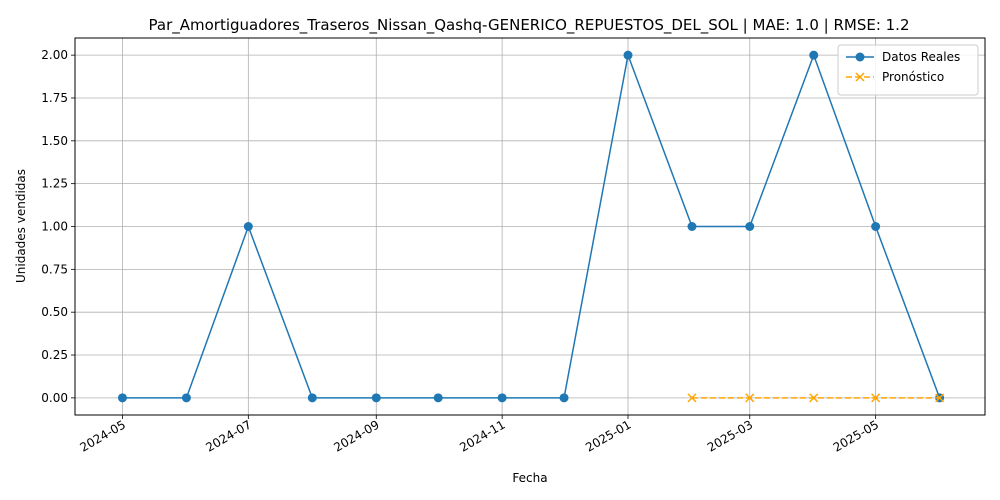  What do you see at coordinates (103, 435) in the screenshot?
I see `x-tick-label: 2024-05` at bounding box center [103, 435].